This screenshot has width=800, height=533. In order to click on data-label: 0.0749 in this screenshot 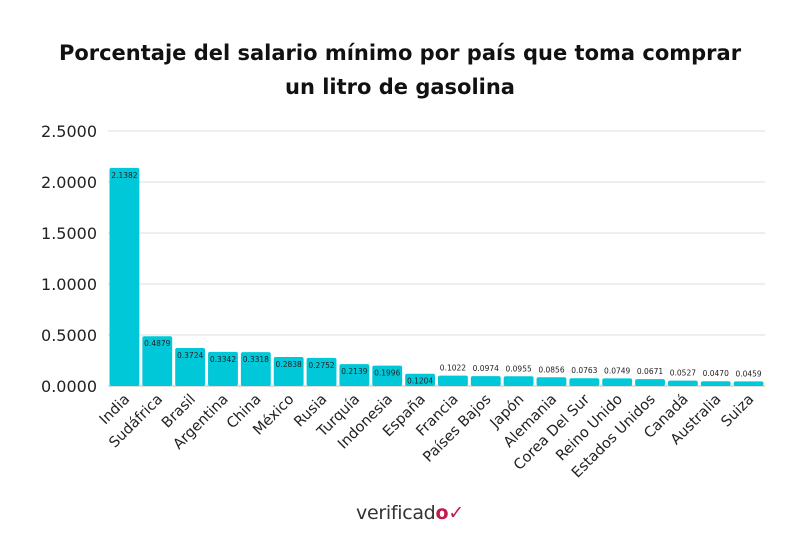, I will do `click(617, 370)`.